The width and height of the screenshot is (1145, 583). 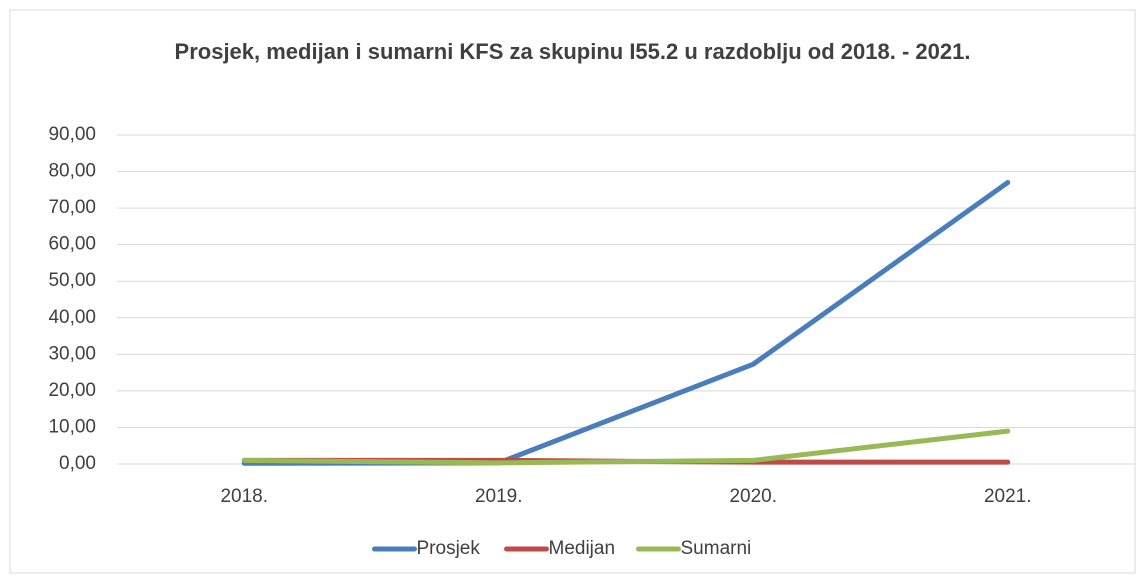 What do you see at coordinates (72, 134) in the screenshot?
I see `y-tick-label: 90,00` at bounding box center [72, 134].